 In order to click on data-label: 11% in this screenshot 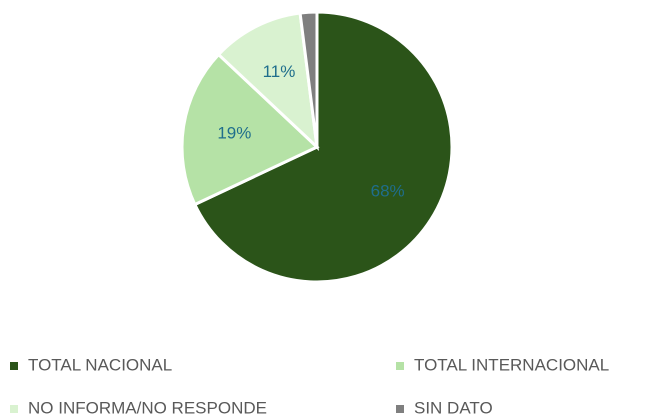, I will do `click(279, 71)`.